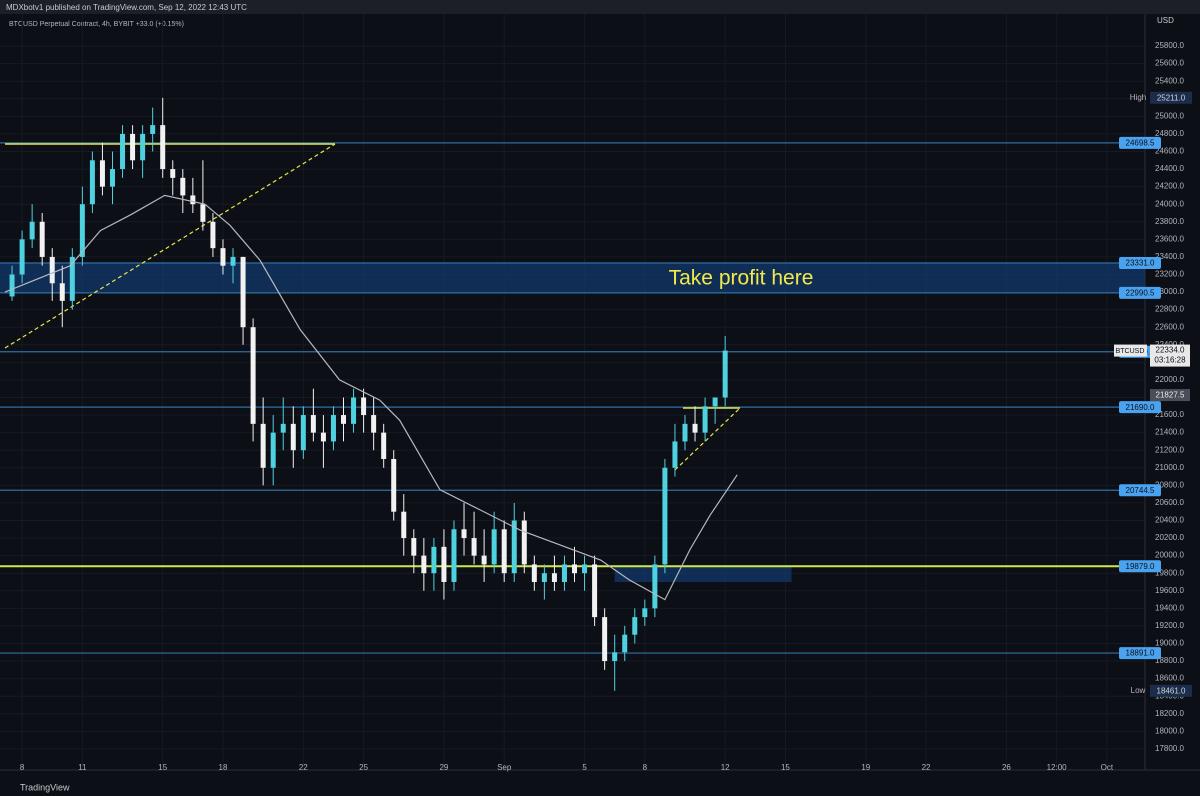 The height and width of the screenshot is (796, 1200). I want to click on last-price-tag, so click(1170, 355).